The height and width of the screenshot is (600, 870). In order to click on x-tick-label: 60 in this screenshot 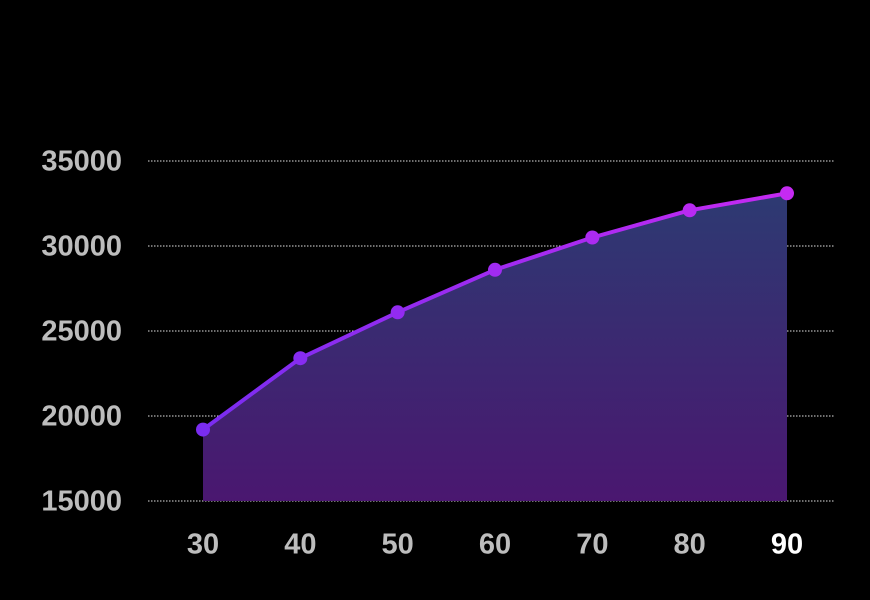, I will do `click(495, 545)`.